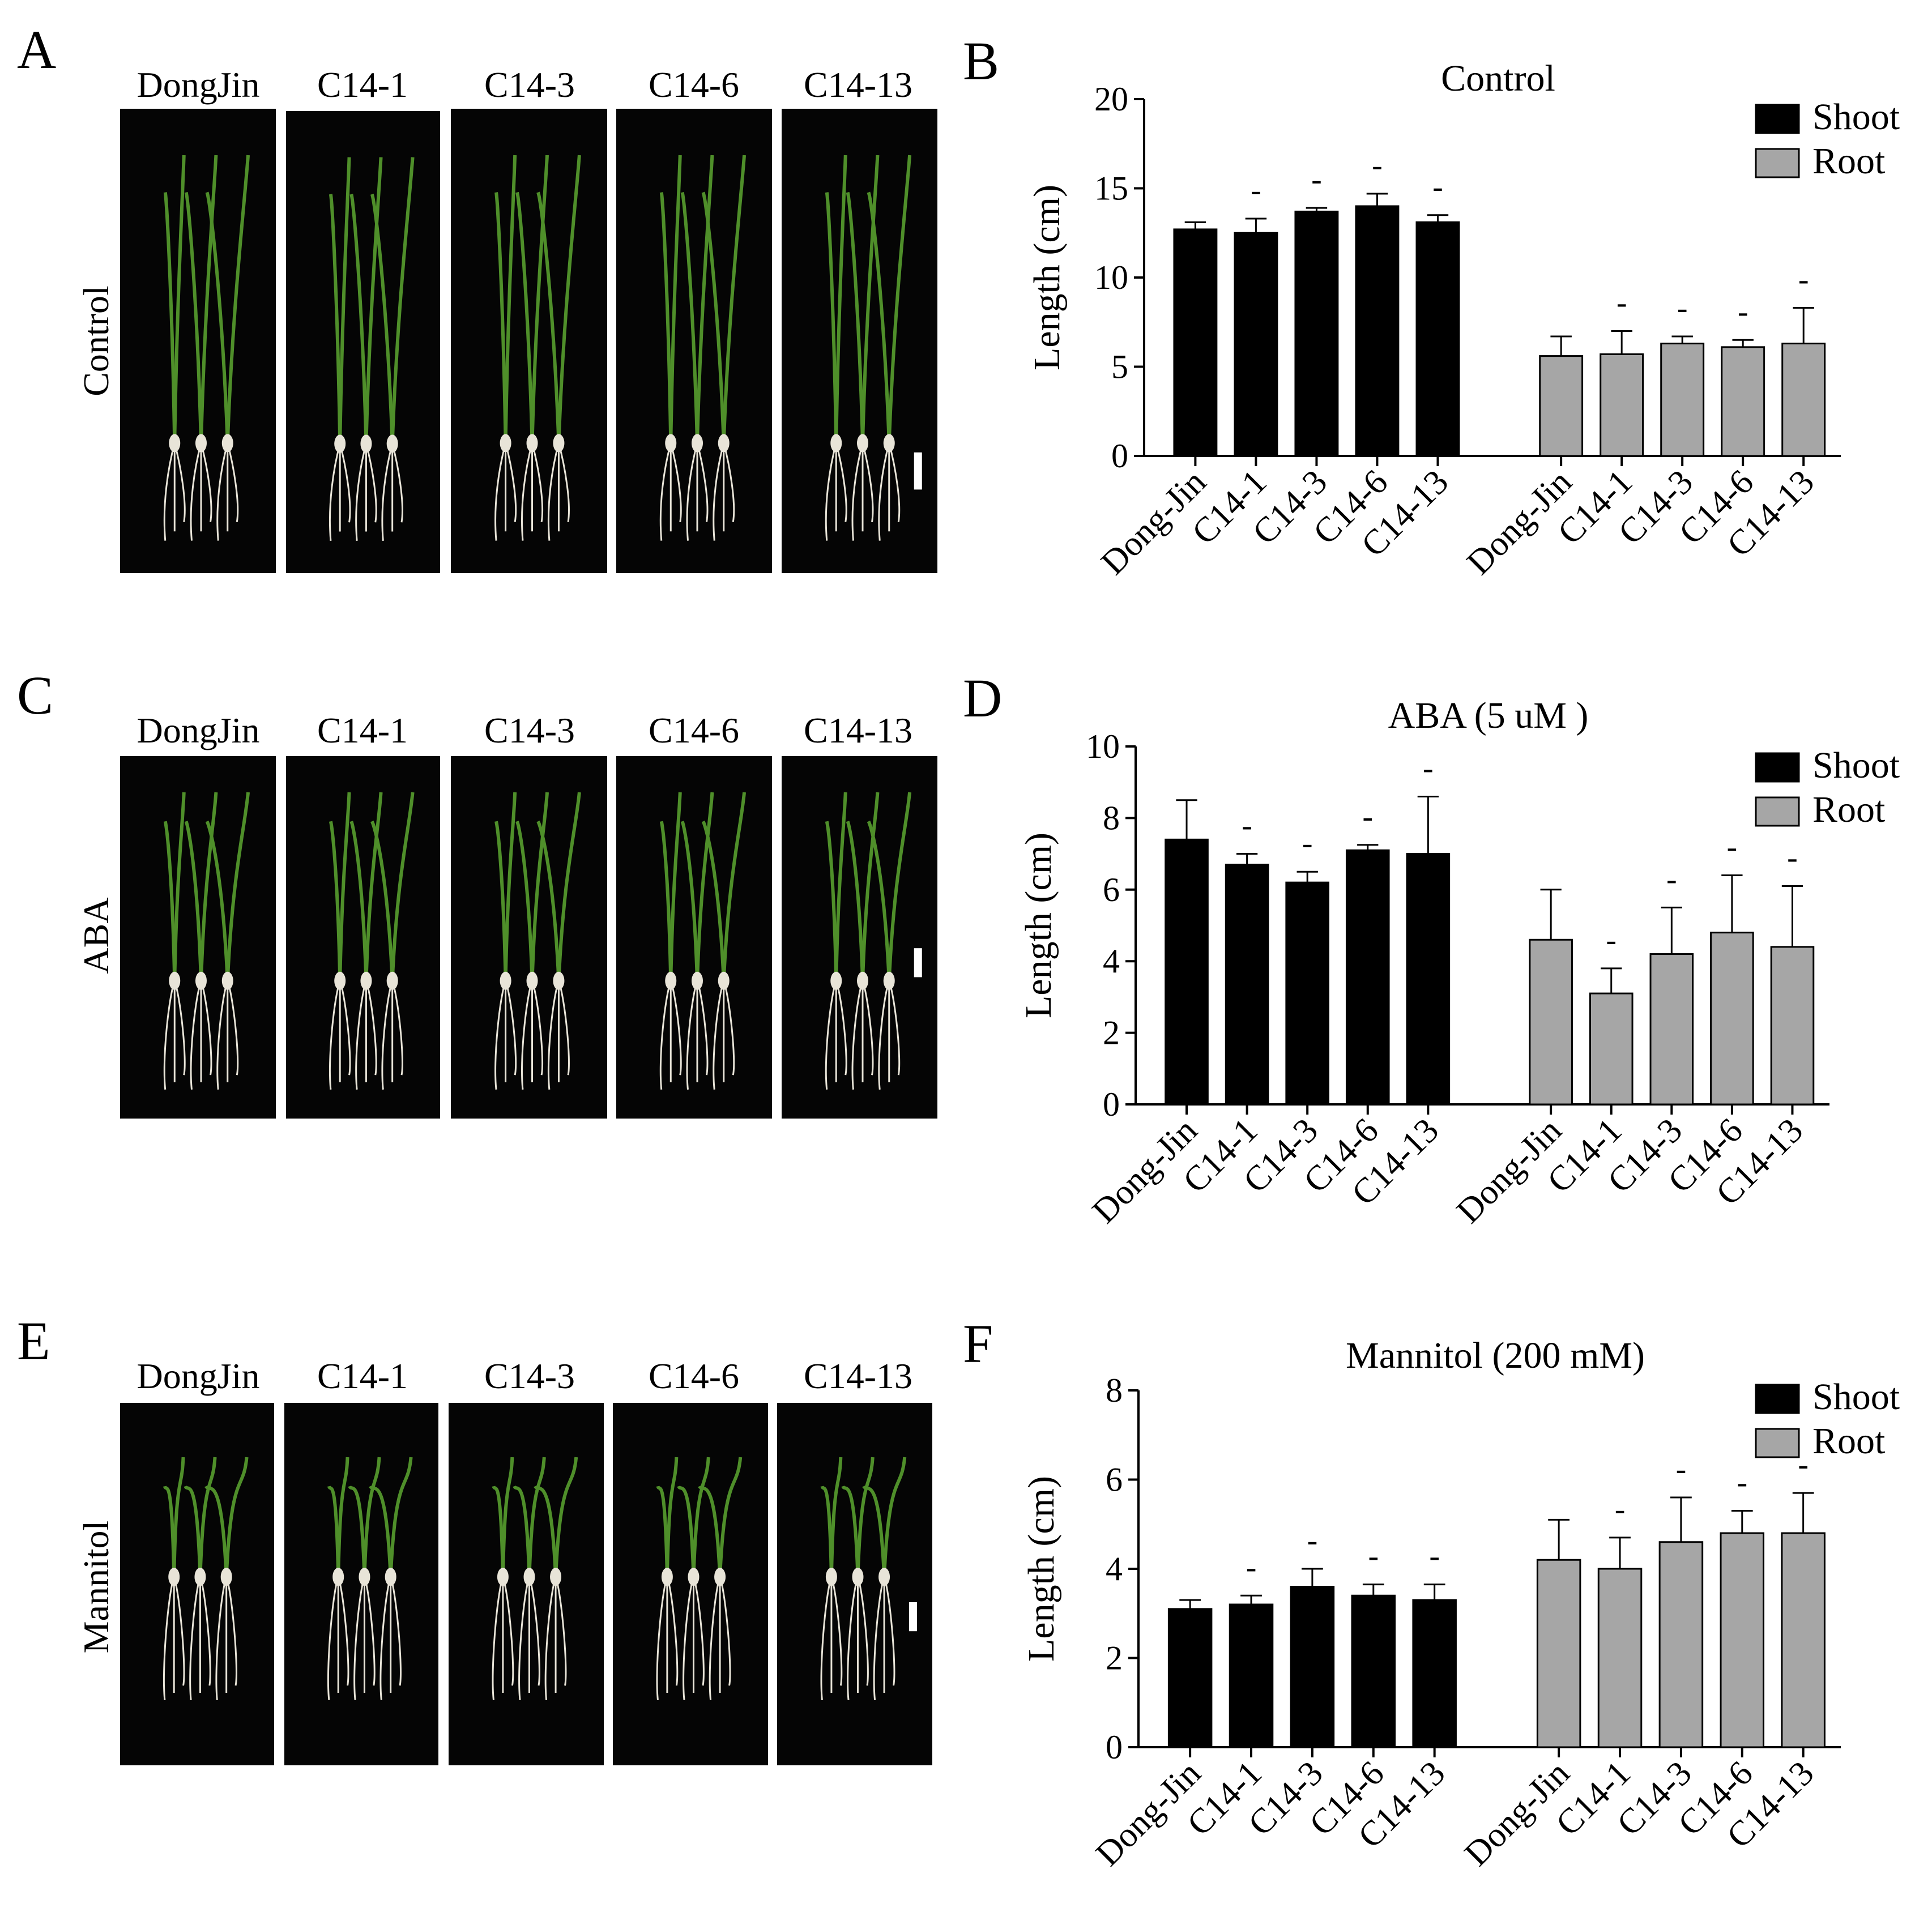  Describe the element at coordinates (982, 698) in the screenshot. I see `panel-letter: D` at that location.